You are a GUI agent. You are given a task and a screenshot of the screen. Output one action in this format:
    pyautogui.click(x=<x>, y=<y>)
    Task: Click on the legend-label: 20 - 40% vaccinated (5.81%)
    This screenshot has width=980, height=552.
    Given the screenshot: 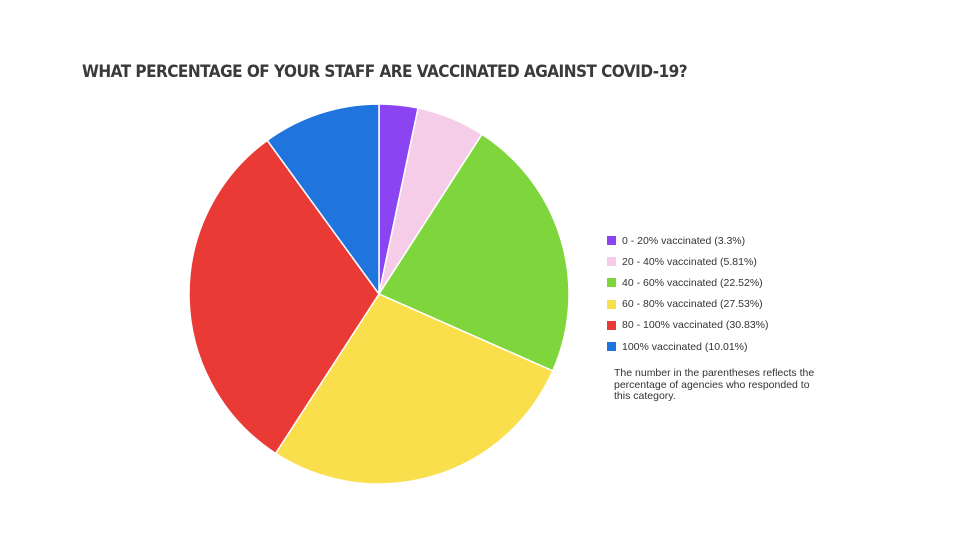 What is the action you would take?
    pyautogui.click(x=689, y=261)
    